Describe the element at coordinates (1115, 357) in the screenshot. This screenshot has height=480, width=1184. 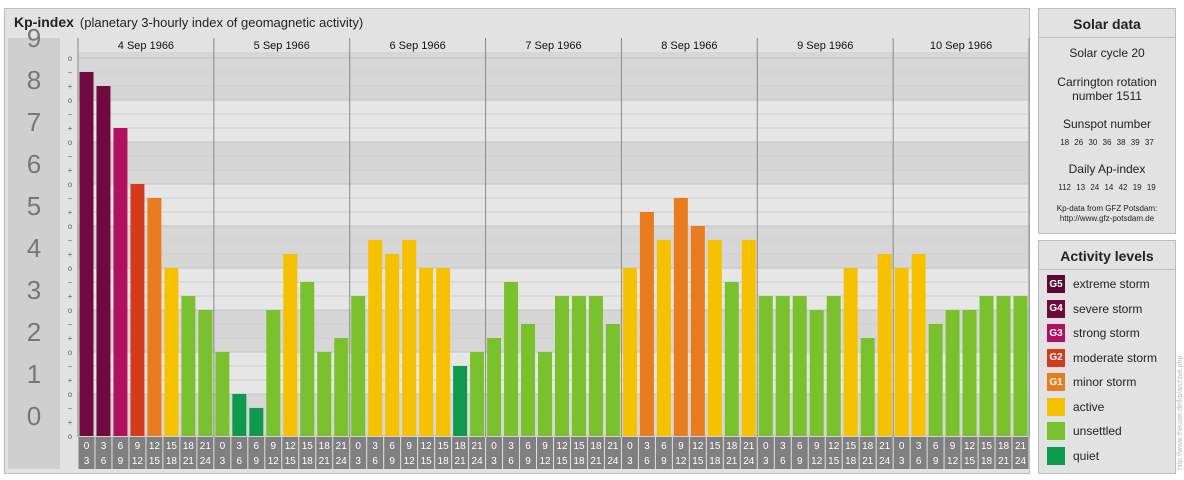
I see `legend-label: moderate storm` at that location.